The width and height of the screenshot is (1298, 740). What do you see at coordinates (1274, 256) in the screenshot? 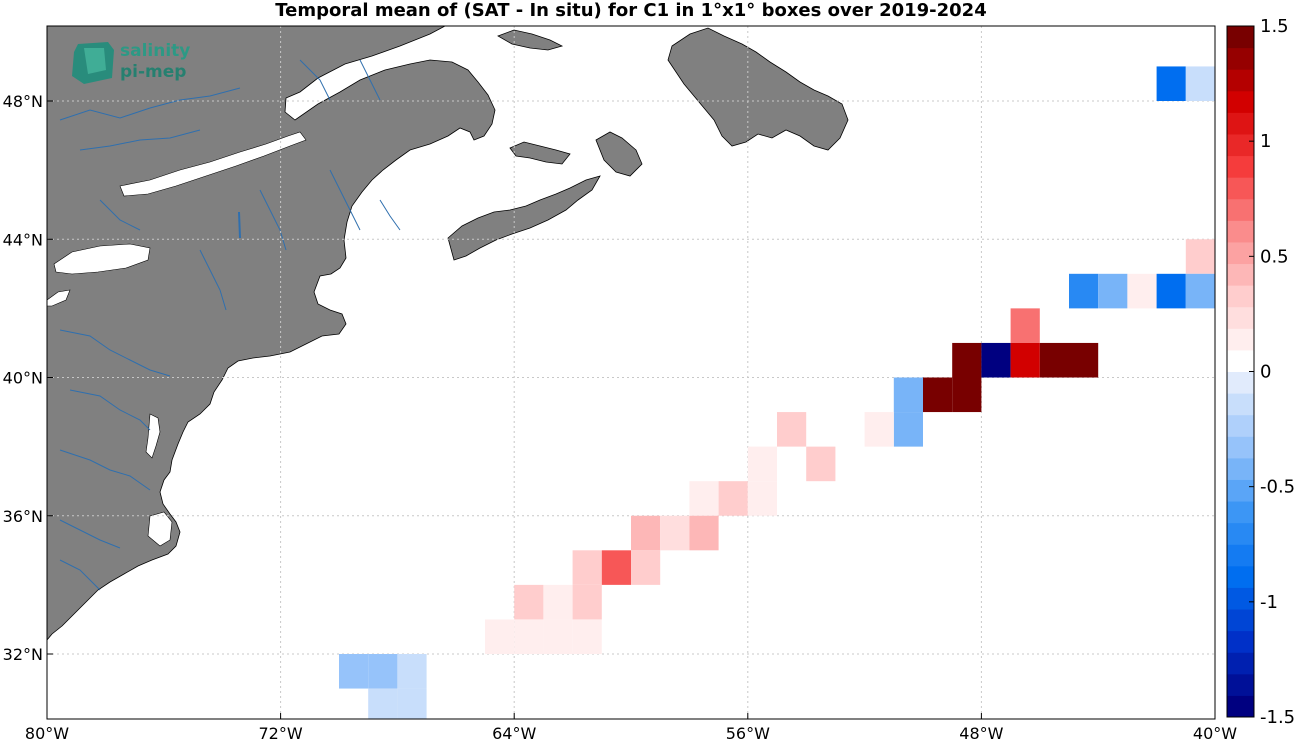
I see `colorbar-tick-label: 0.5` at bounding box center [1274, 256].